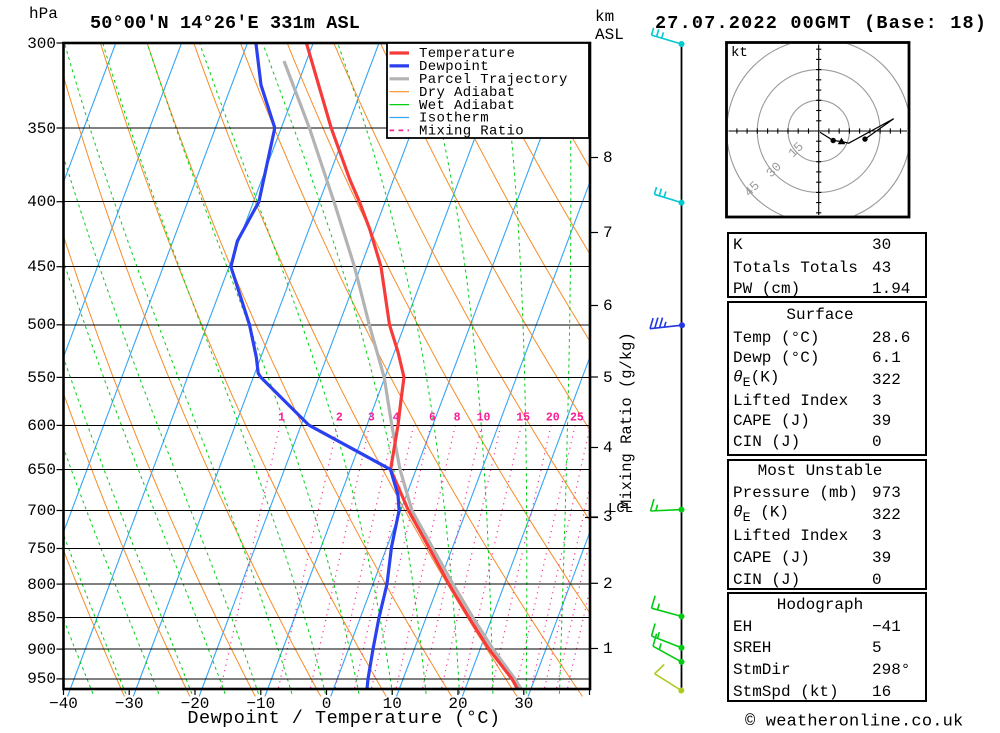 The height and width of the screenshot is (733, 1000). I want to click on svg-text: Wet Adiabat, so click(467, 106).